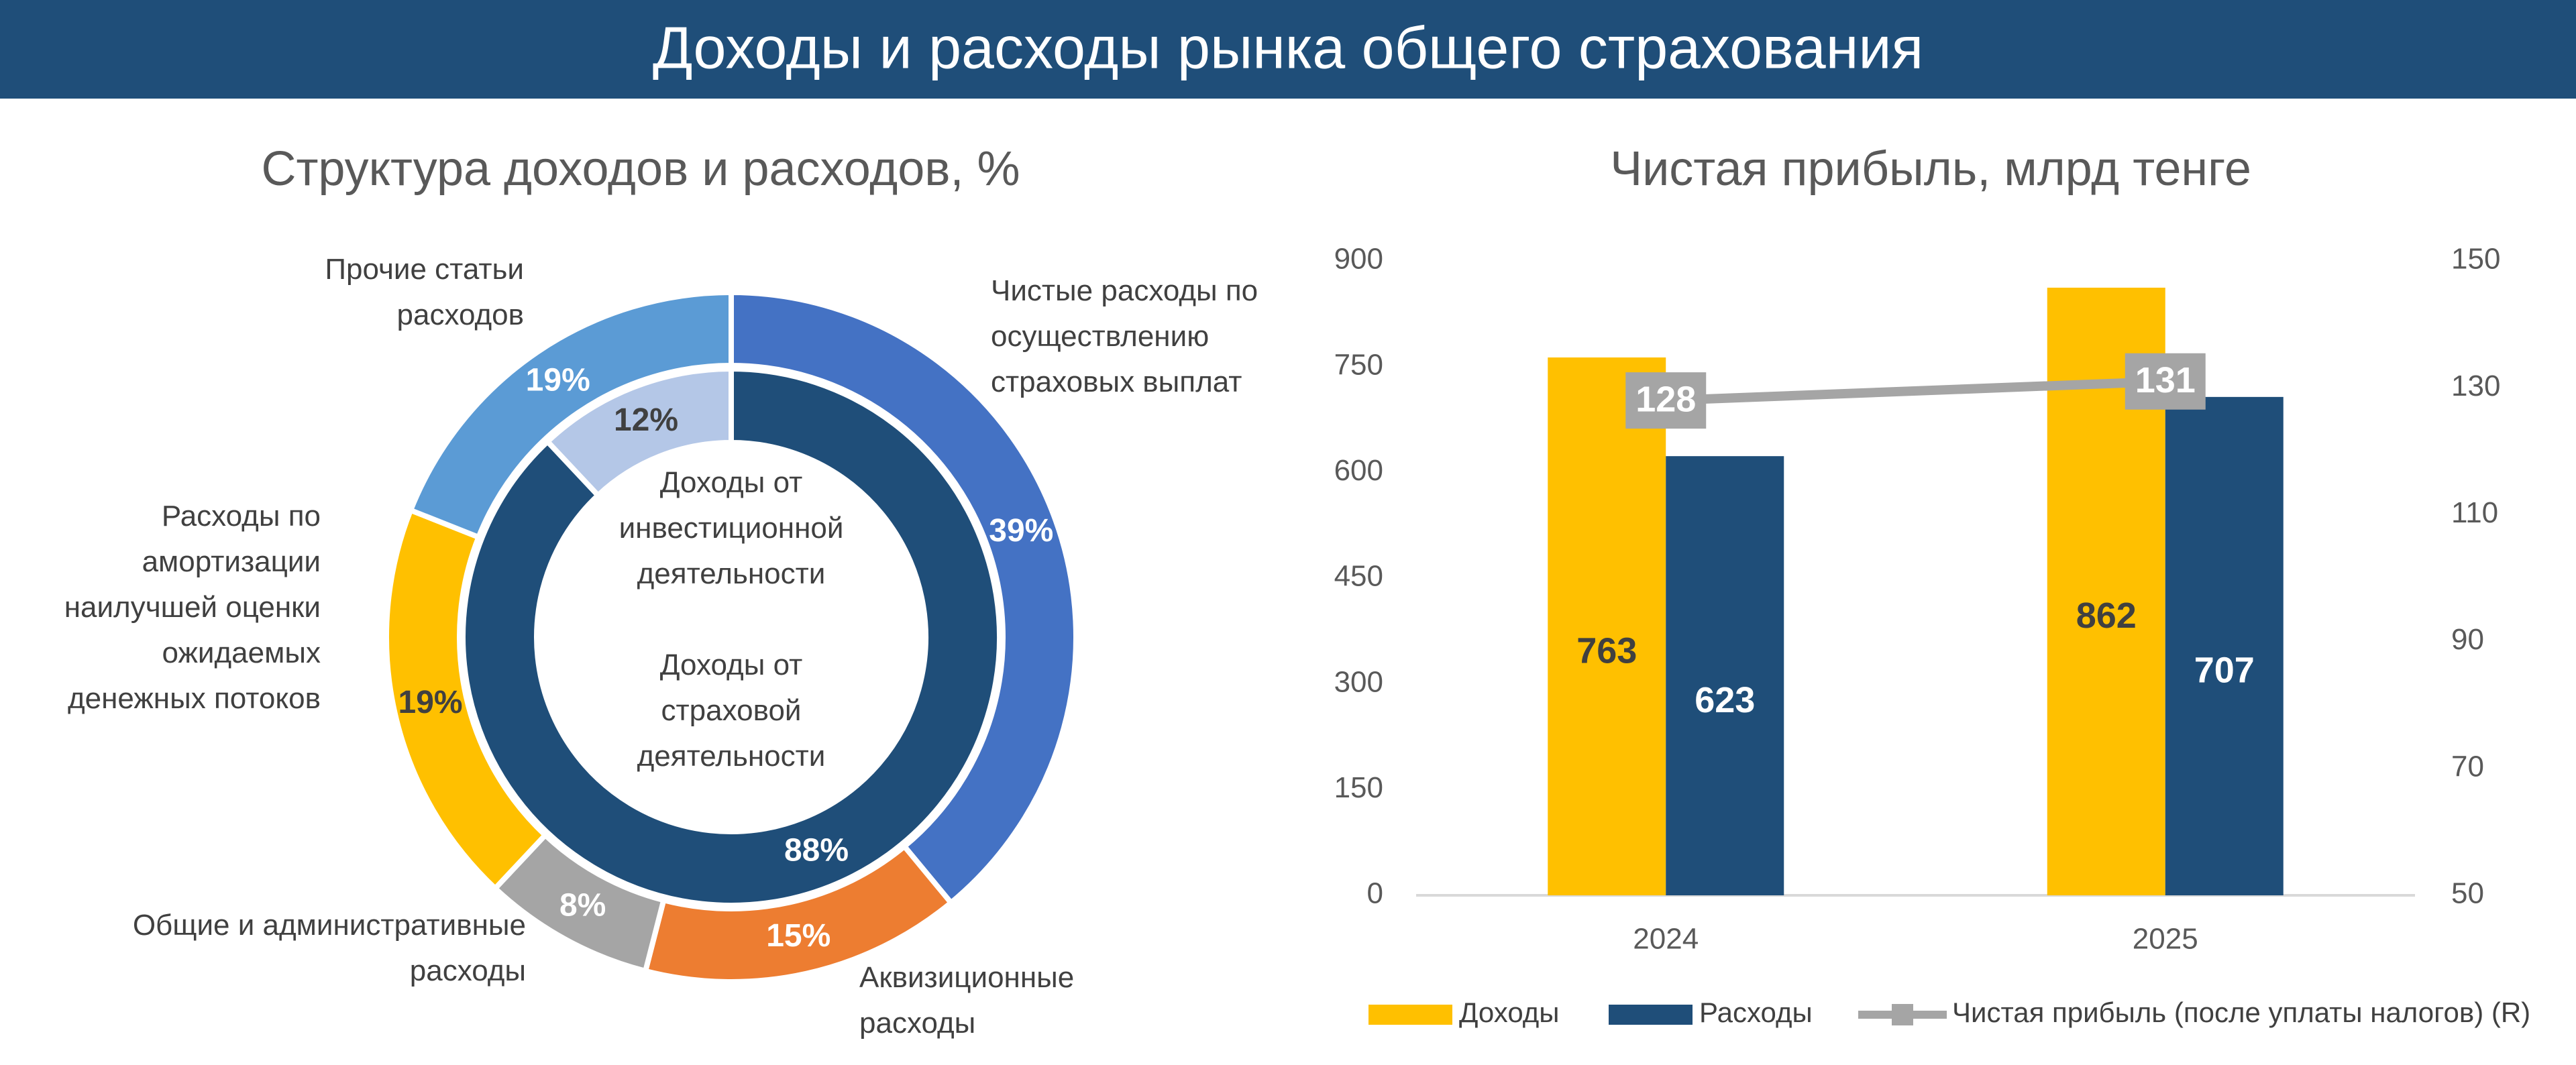  Describe the element at coordinates (1930, 169) in the screenshot. I see `bar-title: Чистая прибыль, млрд тенге` at that location.